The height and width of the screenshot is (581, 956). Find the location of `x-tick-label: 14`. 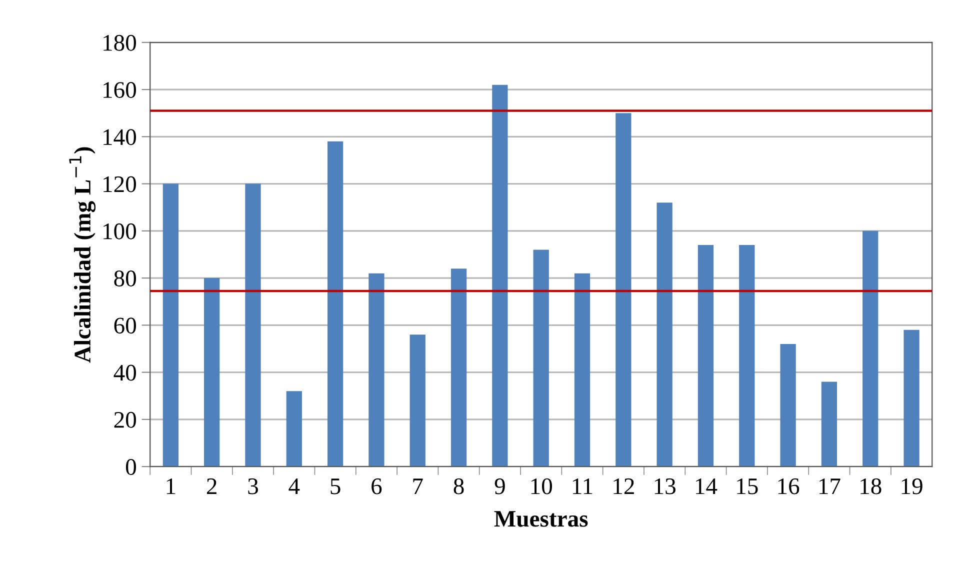

x-tick-label: 14 is located at coordinates (707, 486).